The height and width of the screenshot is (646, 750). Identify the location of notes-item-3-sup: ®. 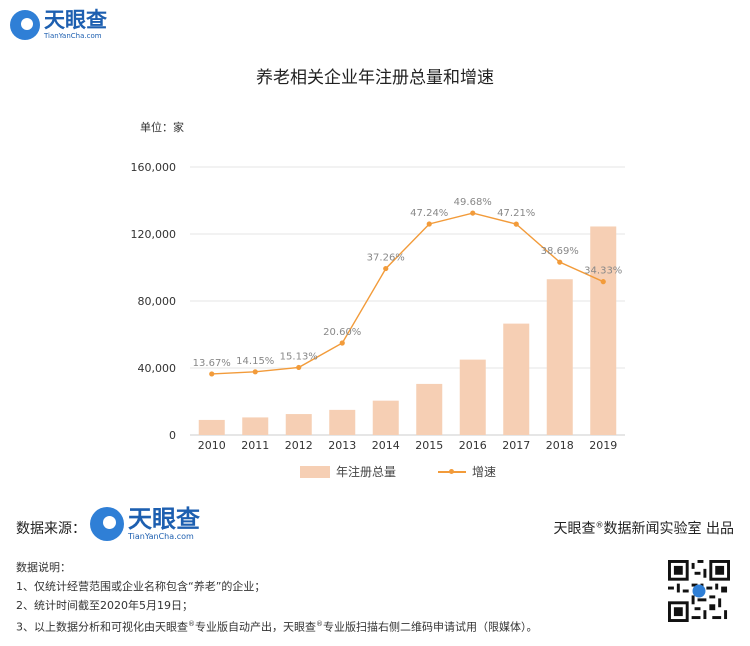
(191, 624).